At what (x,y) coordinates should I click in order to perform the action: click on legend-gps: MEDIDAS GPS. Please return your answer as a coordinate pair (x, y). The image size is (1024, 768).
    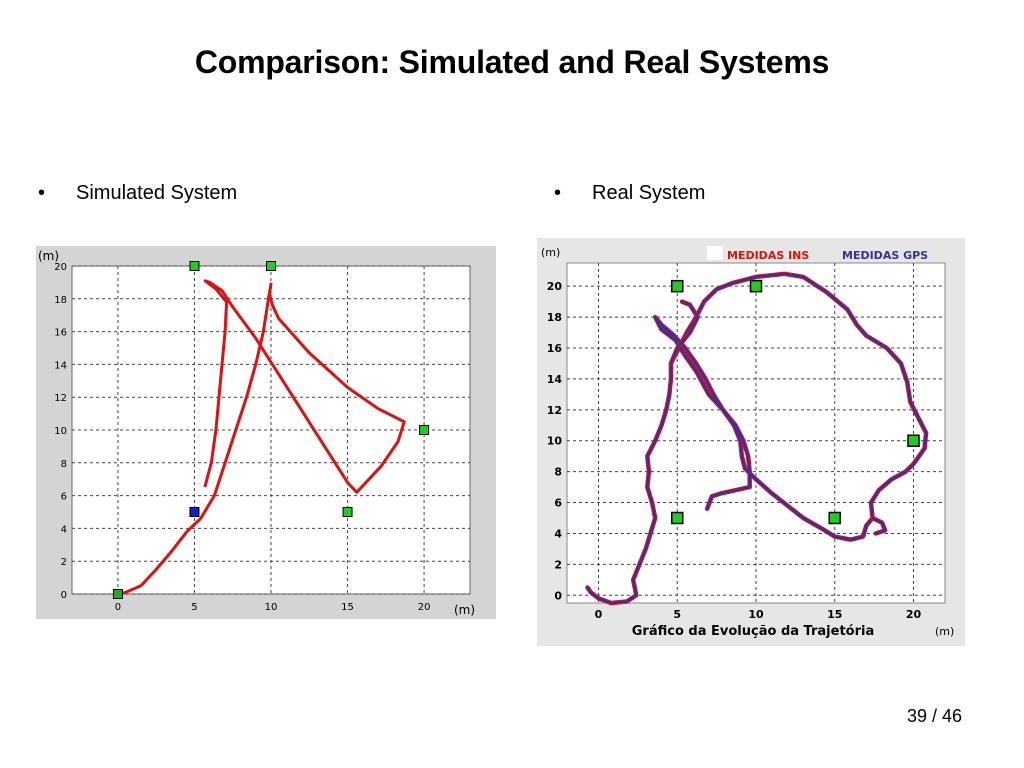
    Looking at the image, I should click on (885, 255).